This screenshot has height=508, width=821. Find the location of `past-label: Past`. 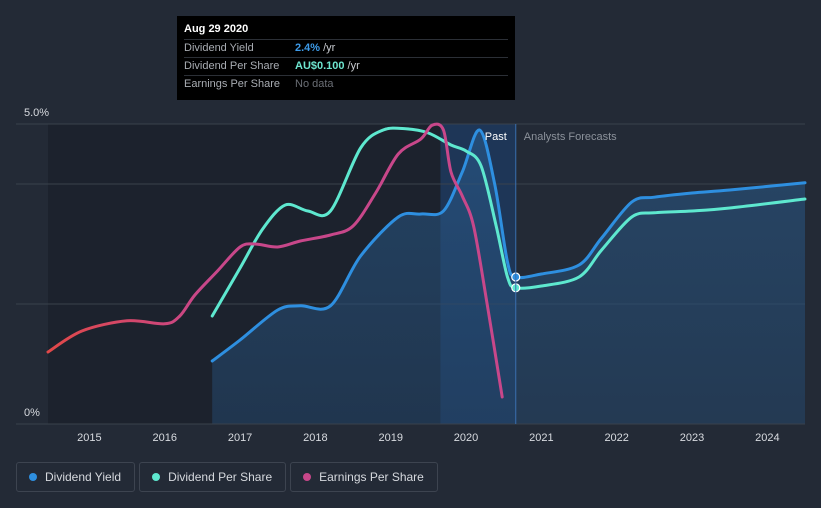

past-label: Past is located at coordinates (496, 137).